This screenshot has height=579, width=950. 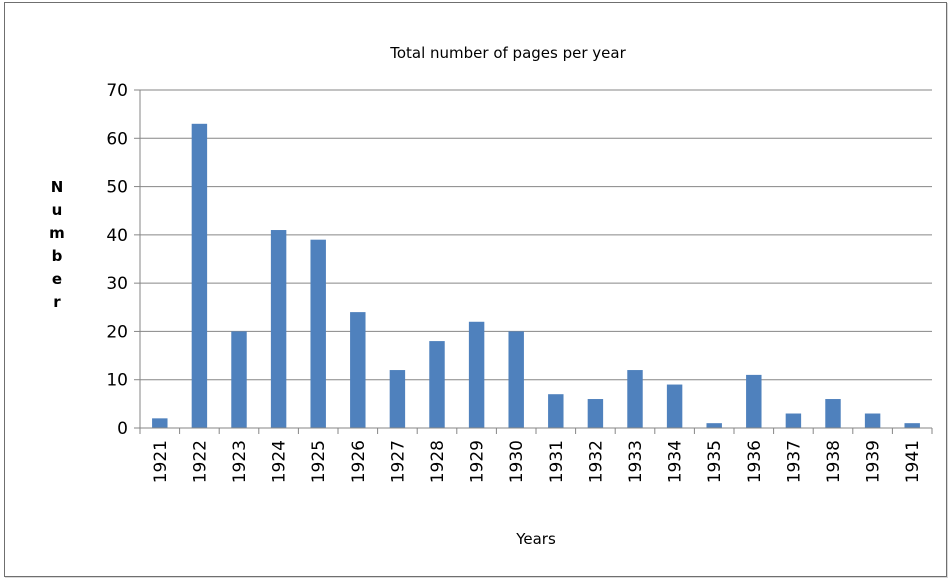 What do you see at coordinates (278, 329) in the screenshot?
I see `bar-1924` at bounding box center [278, 329].